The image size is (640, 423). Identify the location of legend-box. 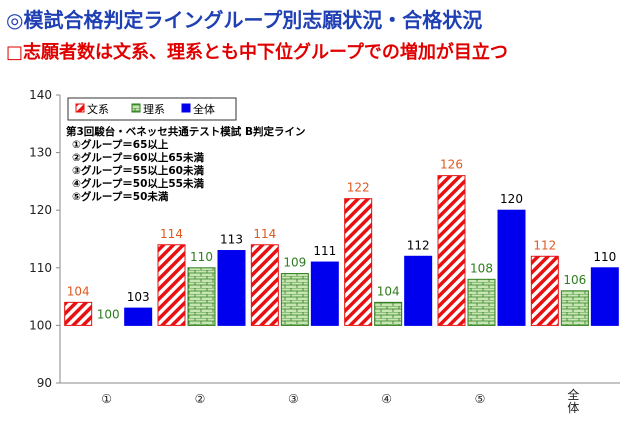
(152, 109).